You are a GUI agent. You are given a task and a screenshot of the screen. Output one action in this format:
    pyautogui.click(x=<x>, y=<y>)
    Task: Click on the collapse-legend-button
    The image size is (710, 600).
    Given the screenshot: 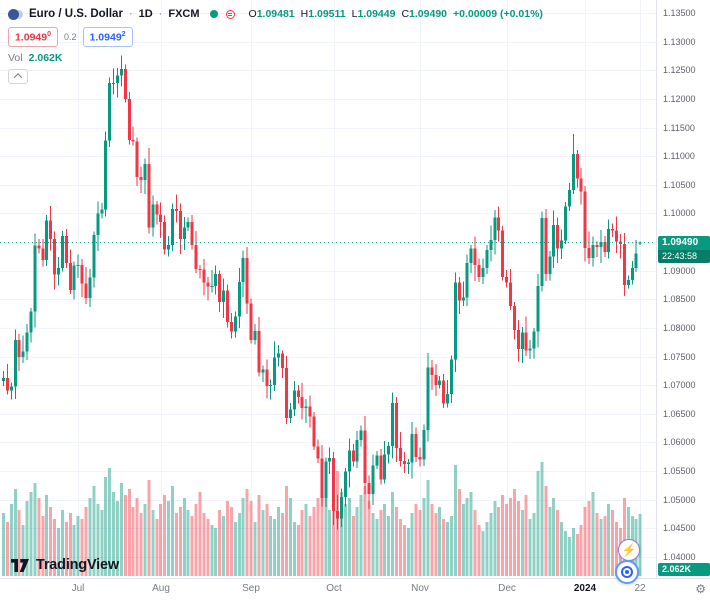 What is the action you would take?
    pyautogui.click(x=18, y=76)
    